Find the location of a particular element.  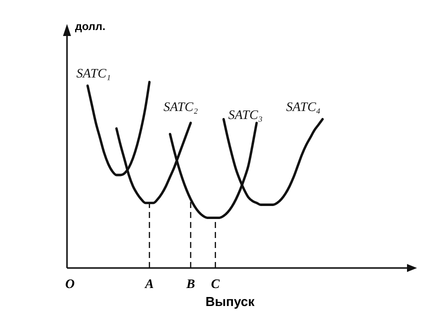

x-tick-label: B is located at coordinates (190, 283).